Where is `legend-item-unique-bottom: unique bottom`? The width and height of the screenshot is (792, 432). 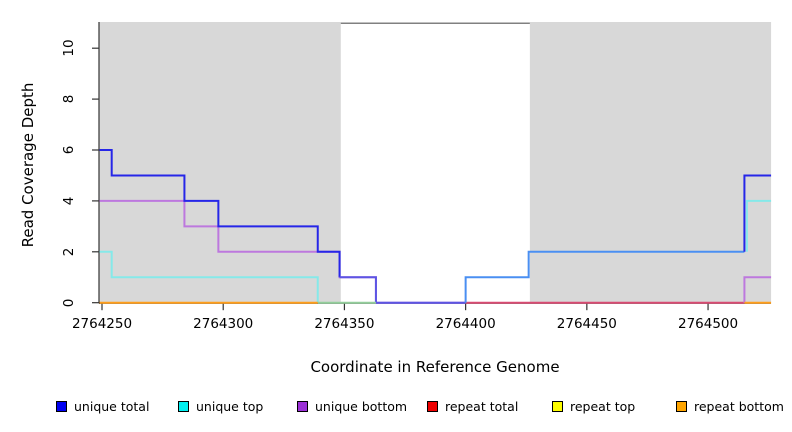
legend-item-unique-bottom: unique bottom is located at coordinates (352, 406).